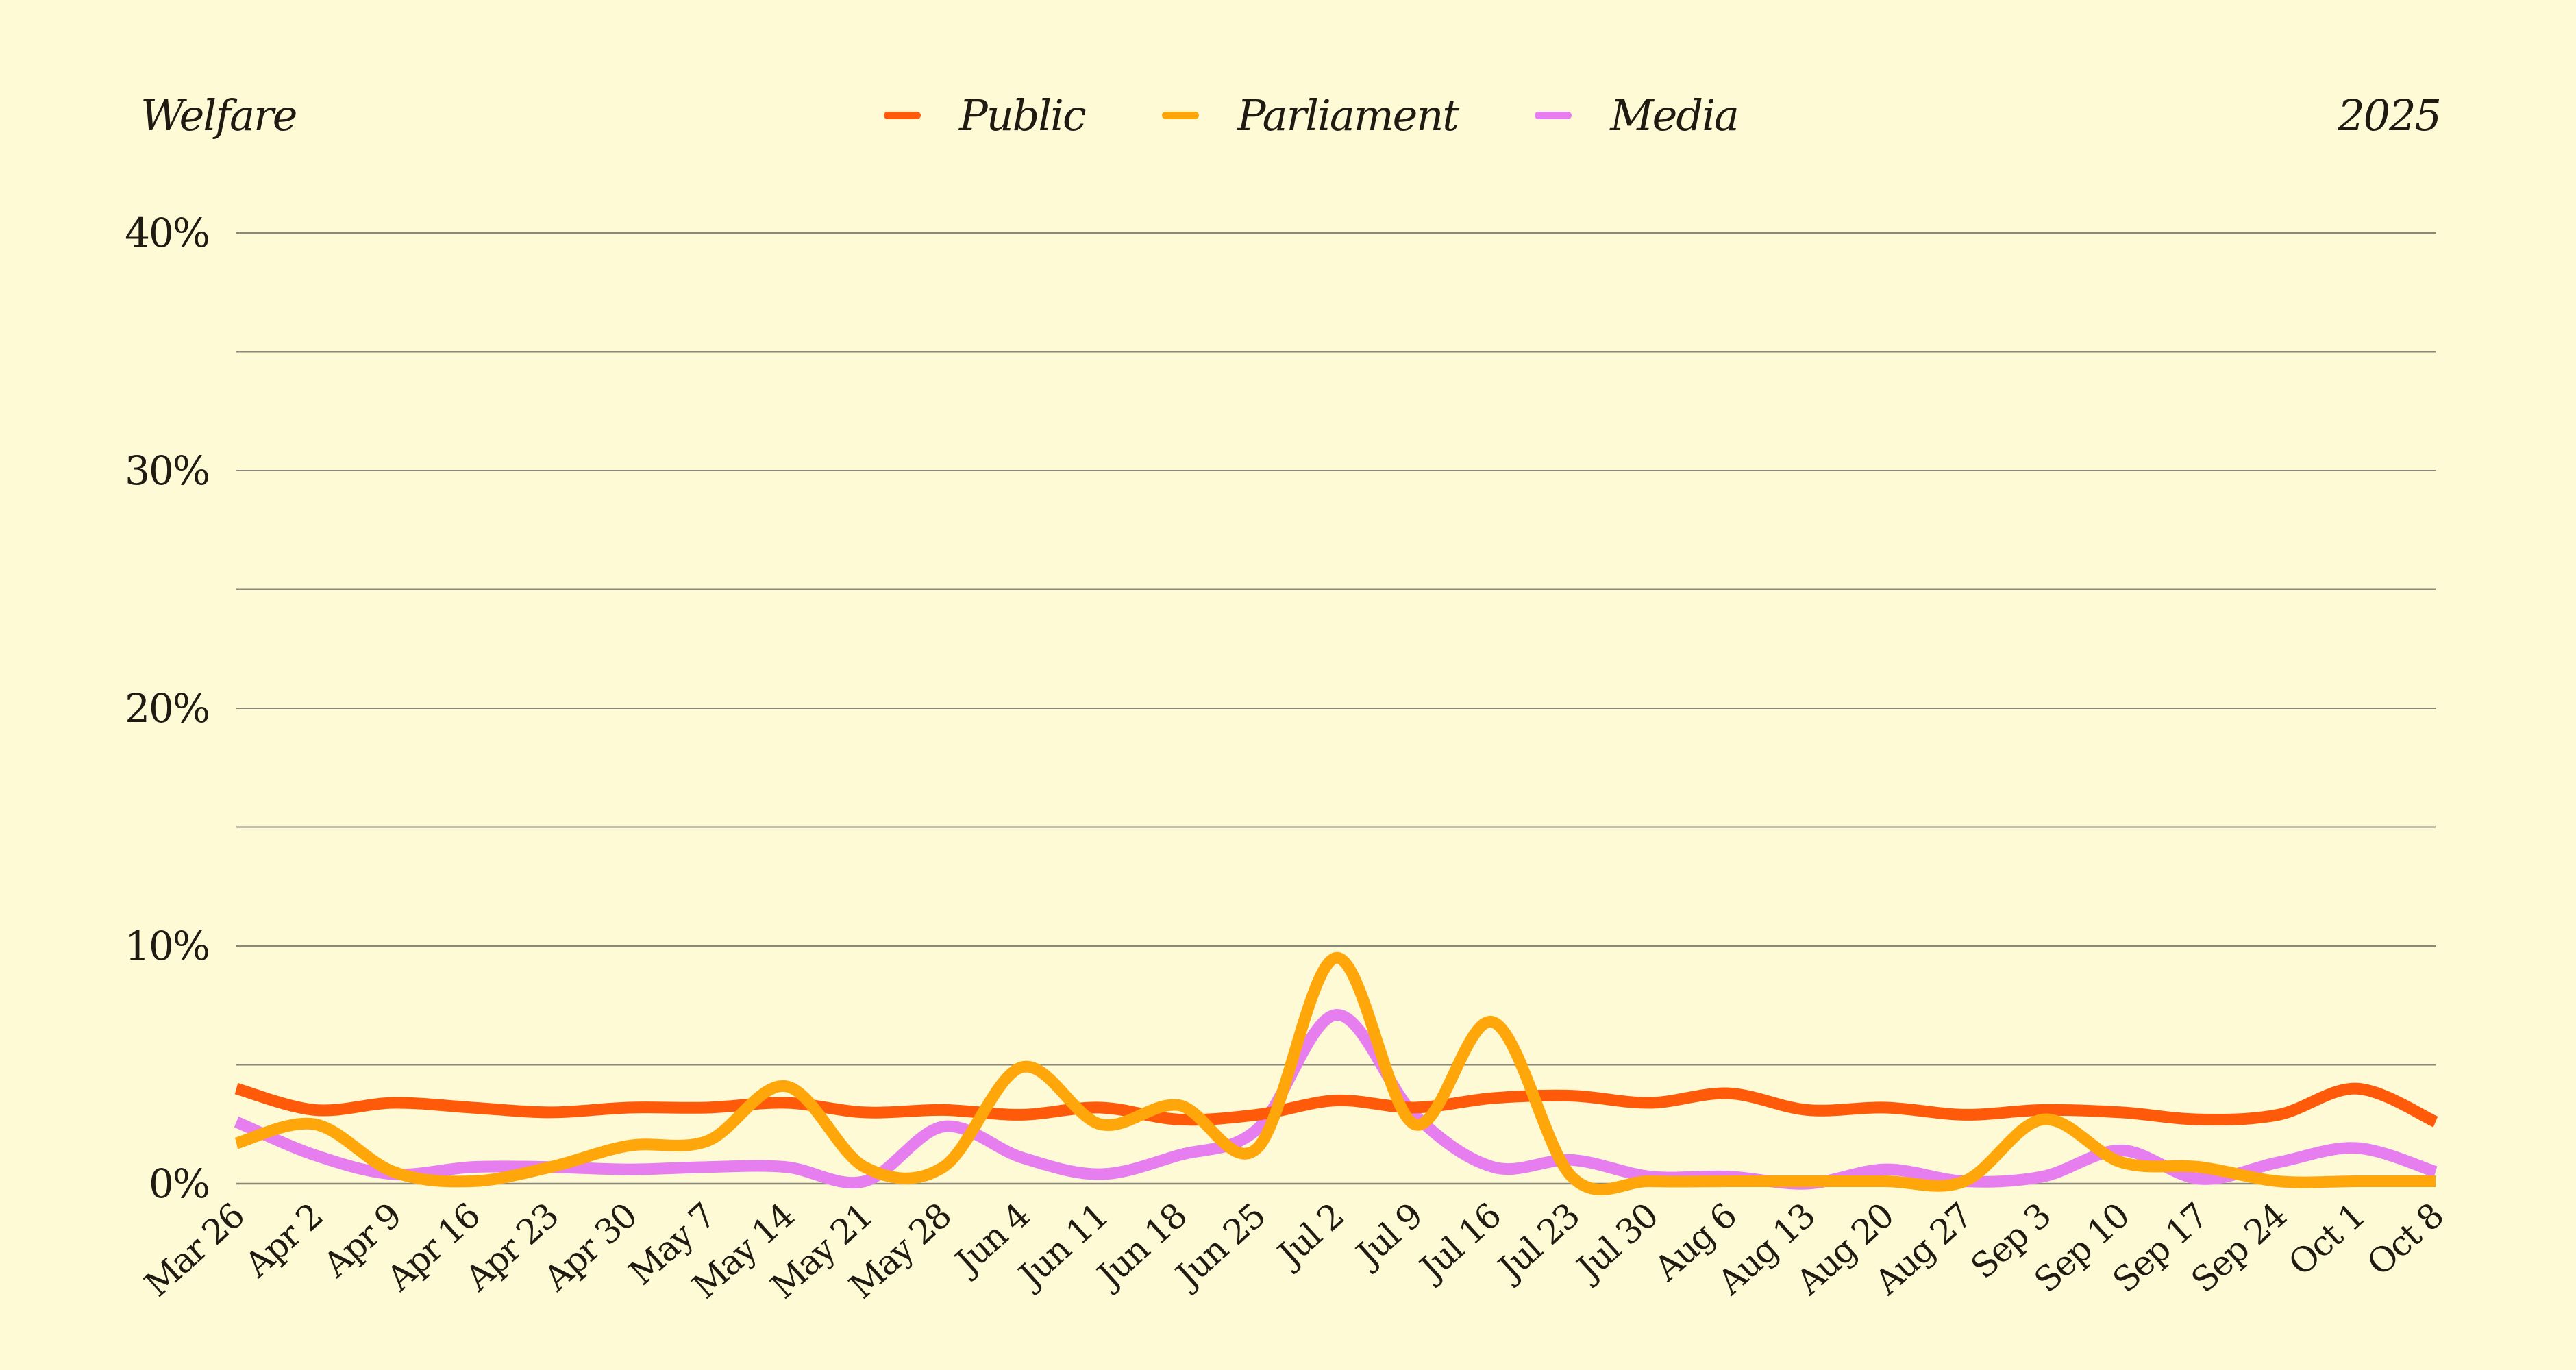  What do you see at coordinates (1023, 115) in the screenshot?
I see `legend-label-public: Public` at bounding box center [1023, 115].